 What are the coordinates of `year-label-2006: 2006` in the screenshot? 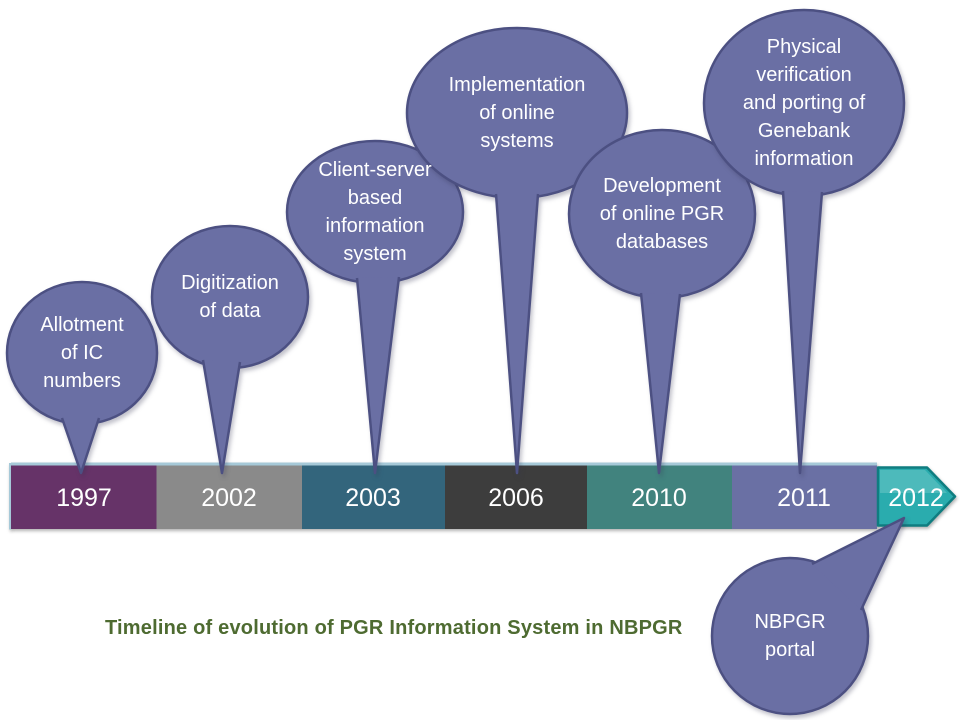 It's located at (516, 498).